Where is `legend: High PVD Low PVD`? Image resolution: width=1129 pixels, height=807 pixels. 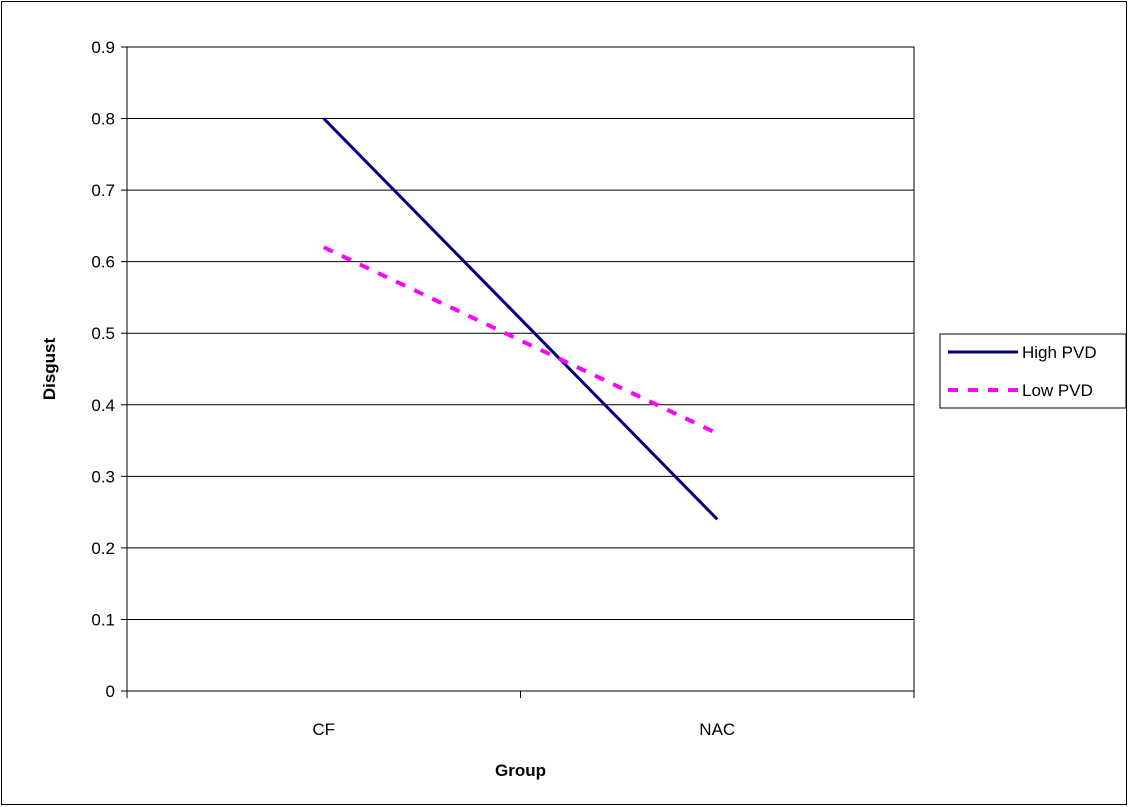
legend: High PVD Low PVD is located at coordinates (1033, 371).